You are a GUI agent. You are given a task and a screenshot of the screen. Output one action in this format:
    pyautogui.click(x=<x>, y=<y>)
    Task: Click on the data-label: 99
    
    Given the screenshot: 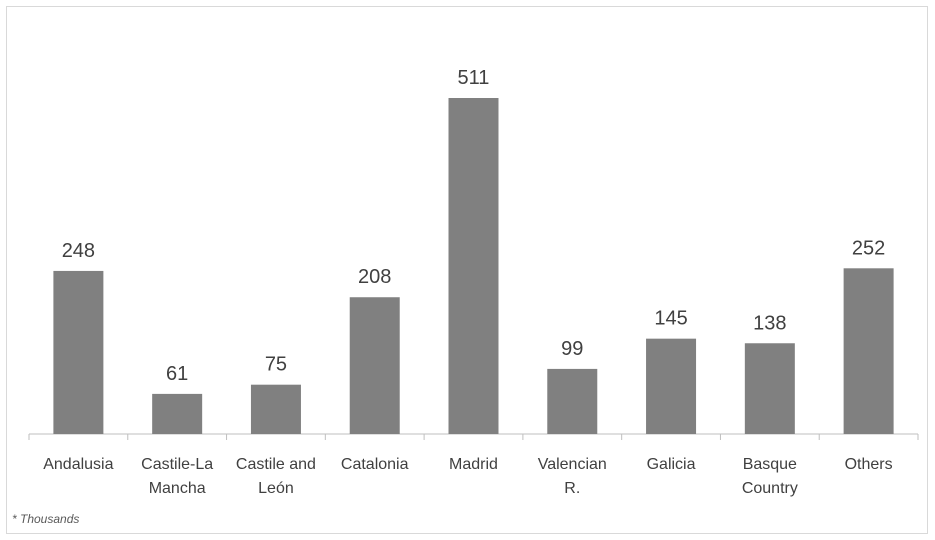 What is the action you would take?
    pyautogui.click(x=572, y=349)
    